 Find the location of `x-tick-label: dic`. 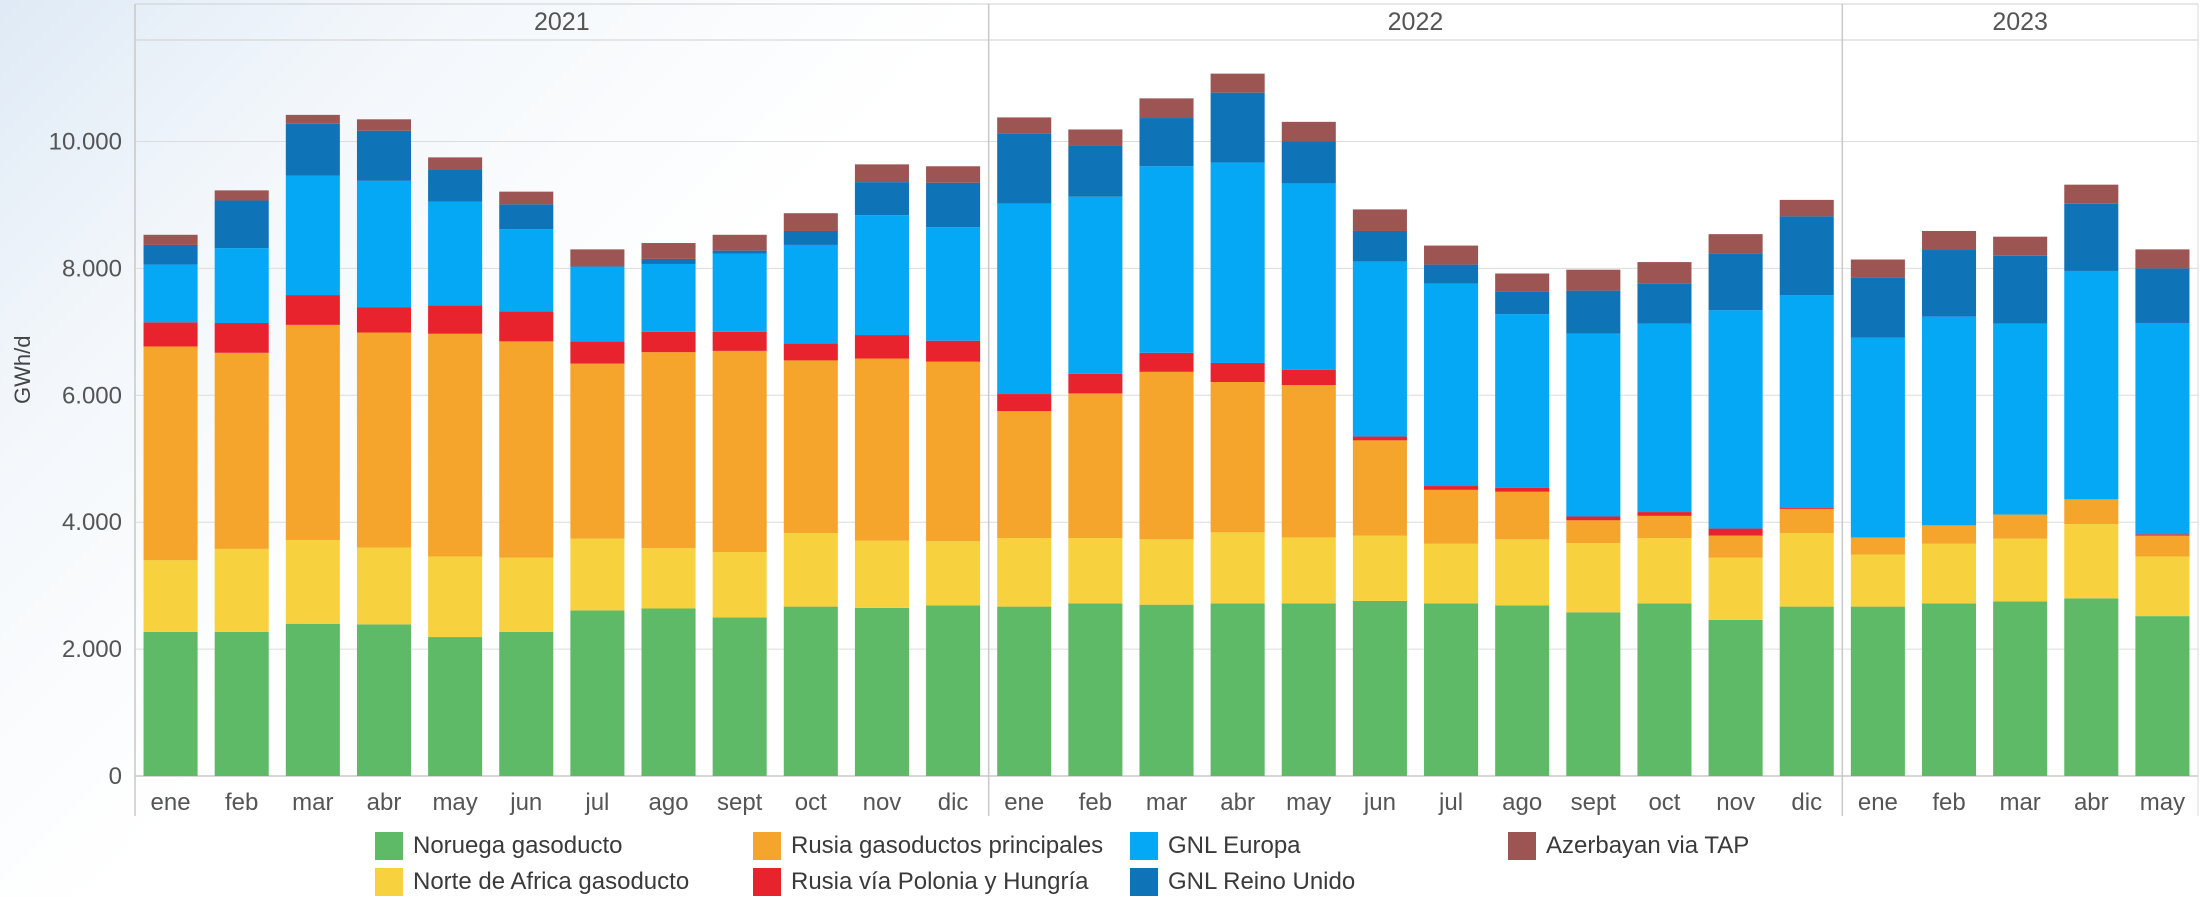

x-tick-label: dic is located at coordinates (953, 802).